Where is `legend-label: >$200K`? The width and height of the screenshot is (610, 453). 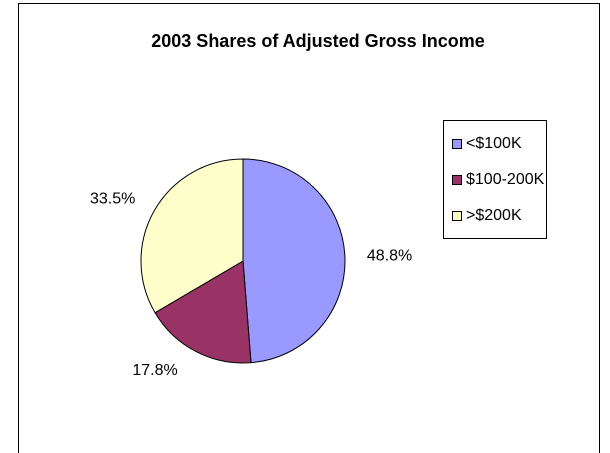 legend-label: >$200K is located at coordinates (494, 215).